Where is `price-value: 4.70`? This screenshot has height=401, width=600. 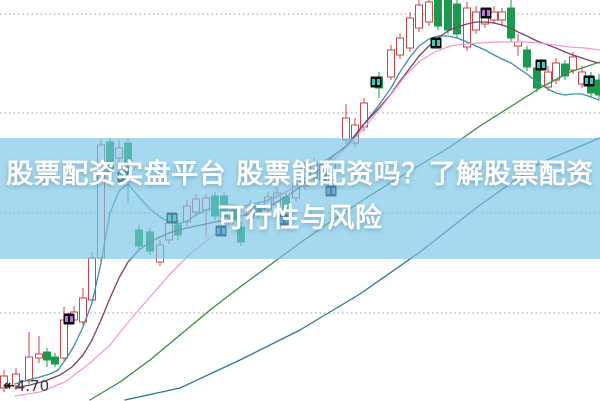
price-value: 4.70 is located at coordinates (32, 386).